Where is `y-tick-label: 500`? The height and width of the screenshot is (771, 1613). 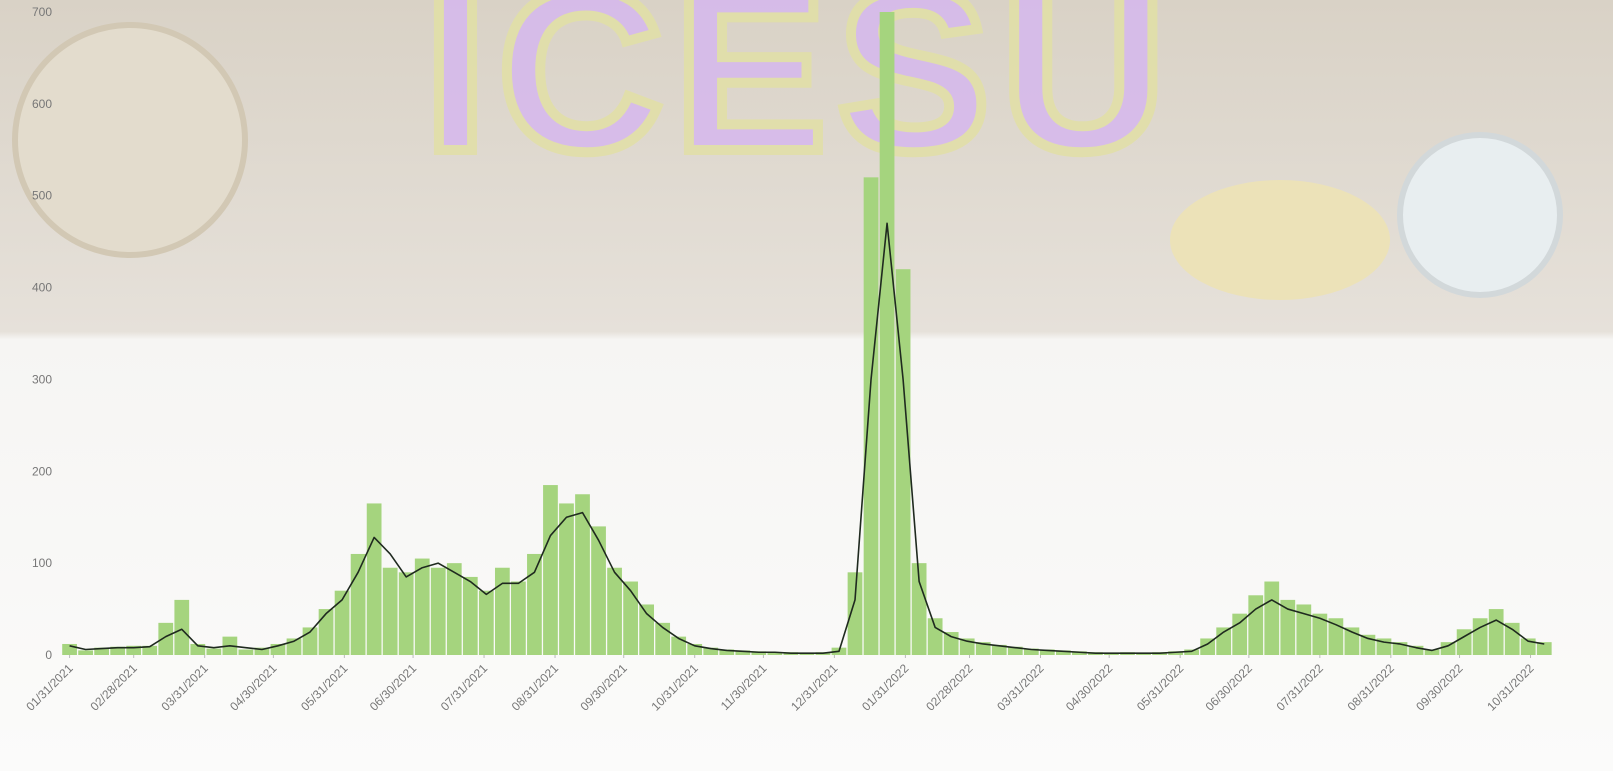 y-tick-label: 500 is located at coordinates (42, 196).